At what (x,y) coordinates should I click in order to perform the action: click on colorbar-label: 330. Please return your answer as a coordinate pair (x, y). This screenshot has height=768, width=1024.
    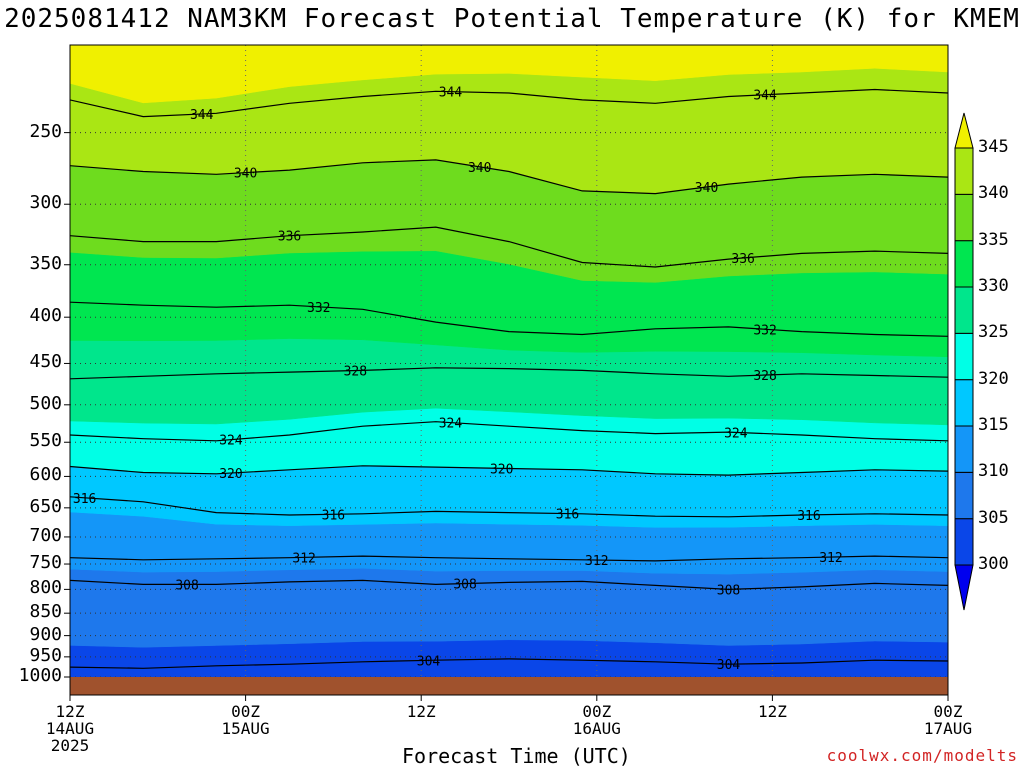
    Looking at the image, I should click on (993, 286).